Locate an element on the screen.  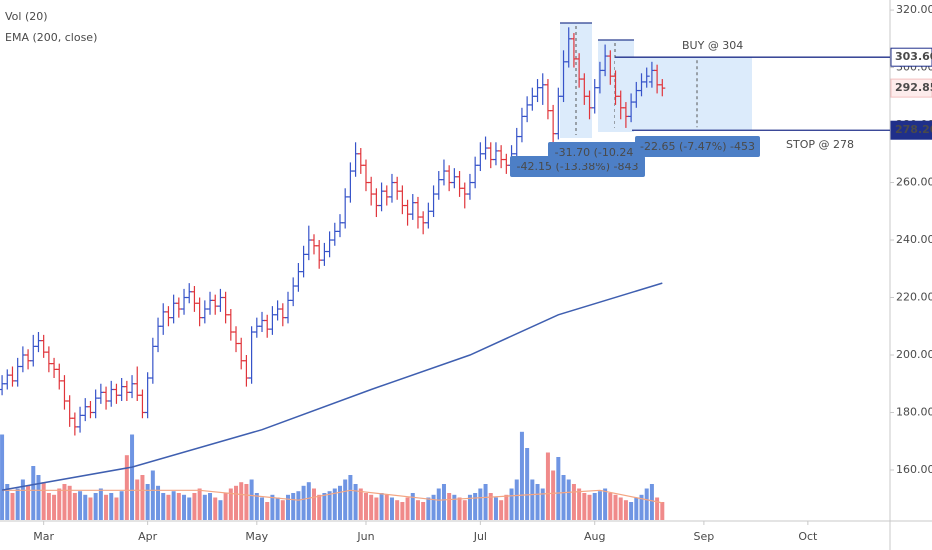
x-tick-label: May is located at coordinates (256, 536).